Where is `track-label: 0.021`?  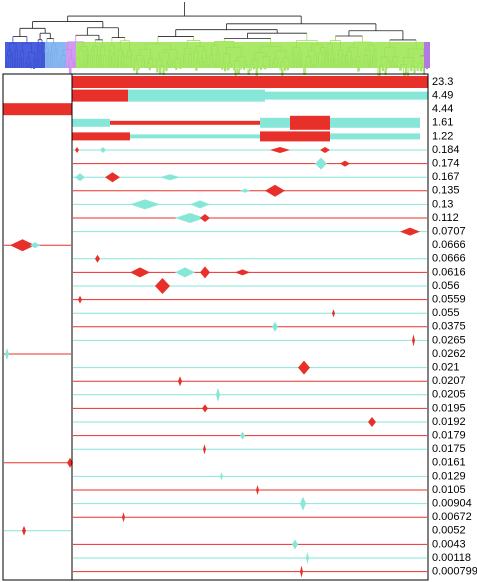 track-label: 0.021 is located at coordinates (446, 368).